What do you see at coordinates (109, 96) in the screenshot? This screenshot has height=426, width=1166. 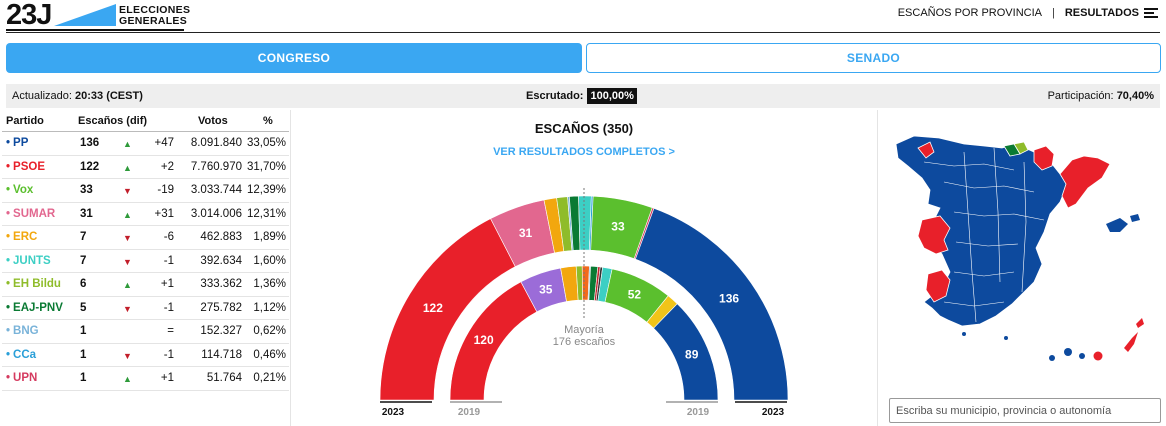 I see `updated-value: 20:33 (CEST)` at bounding box center [109, 96].